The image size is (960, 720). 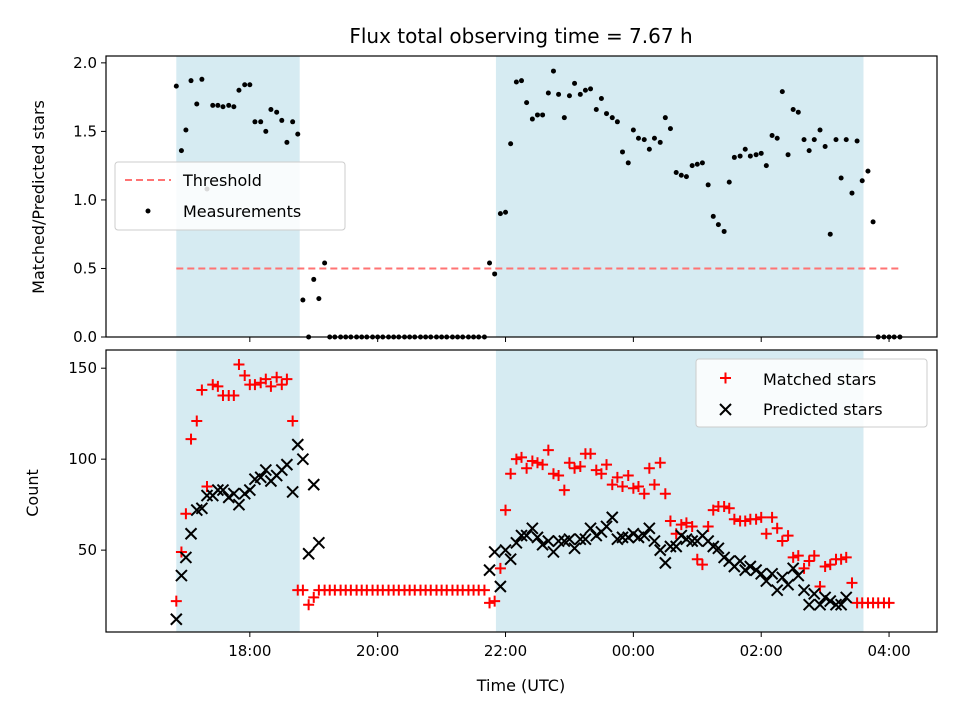 What do you see at coordinates (633, 651) in the screenshot?
I see `x-tick-label: 00:00` at bounding box center [633, 651].